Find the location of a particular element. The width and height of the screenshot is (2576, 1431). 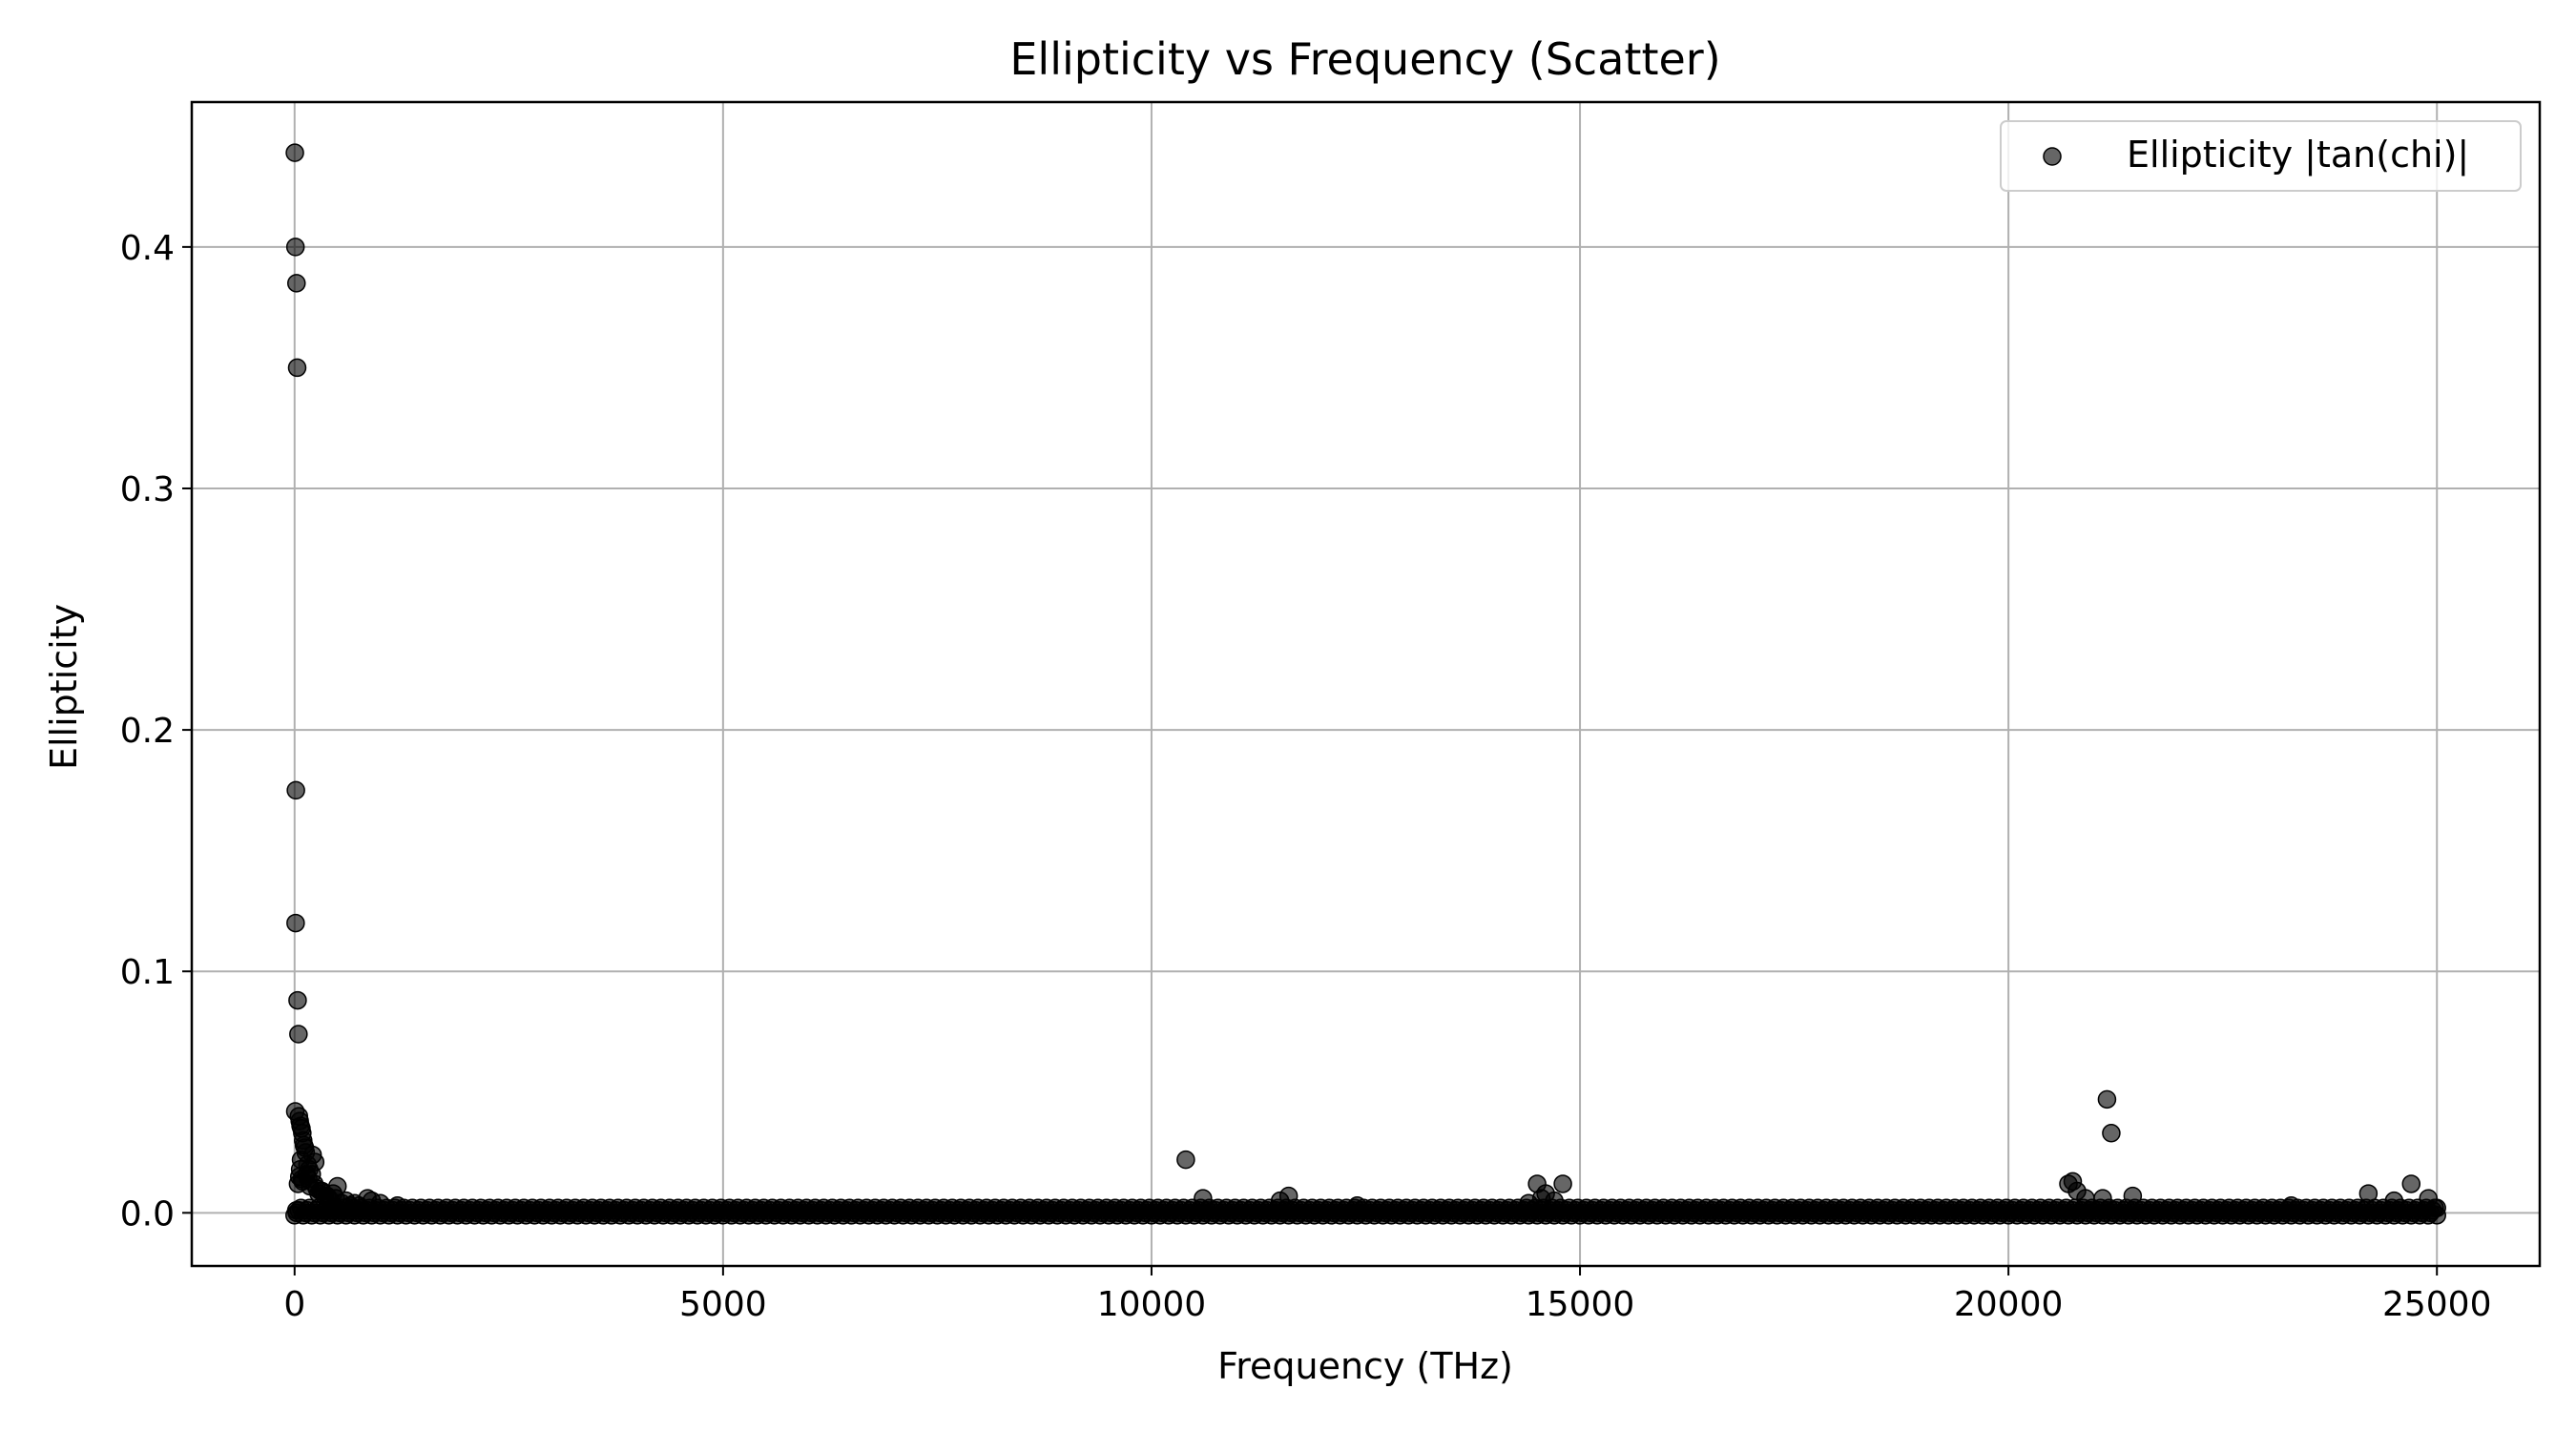

x-tick-label: 0 is located at coordinates (294, 1304).